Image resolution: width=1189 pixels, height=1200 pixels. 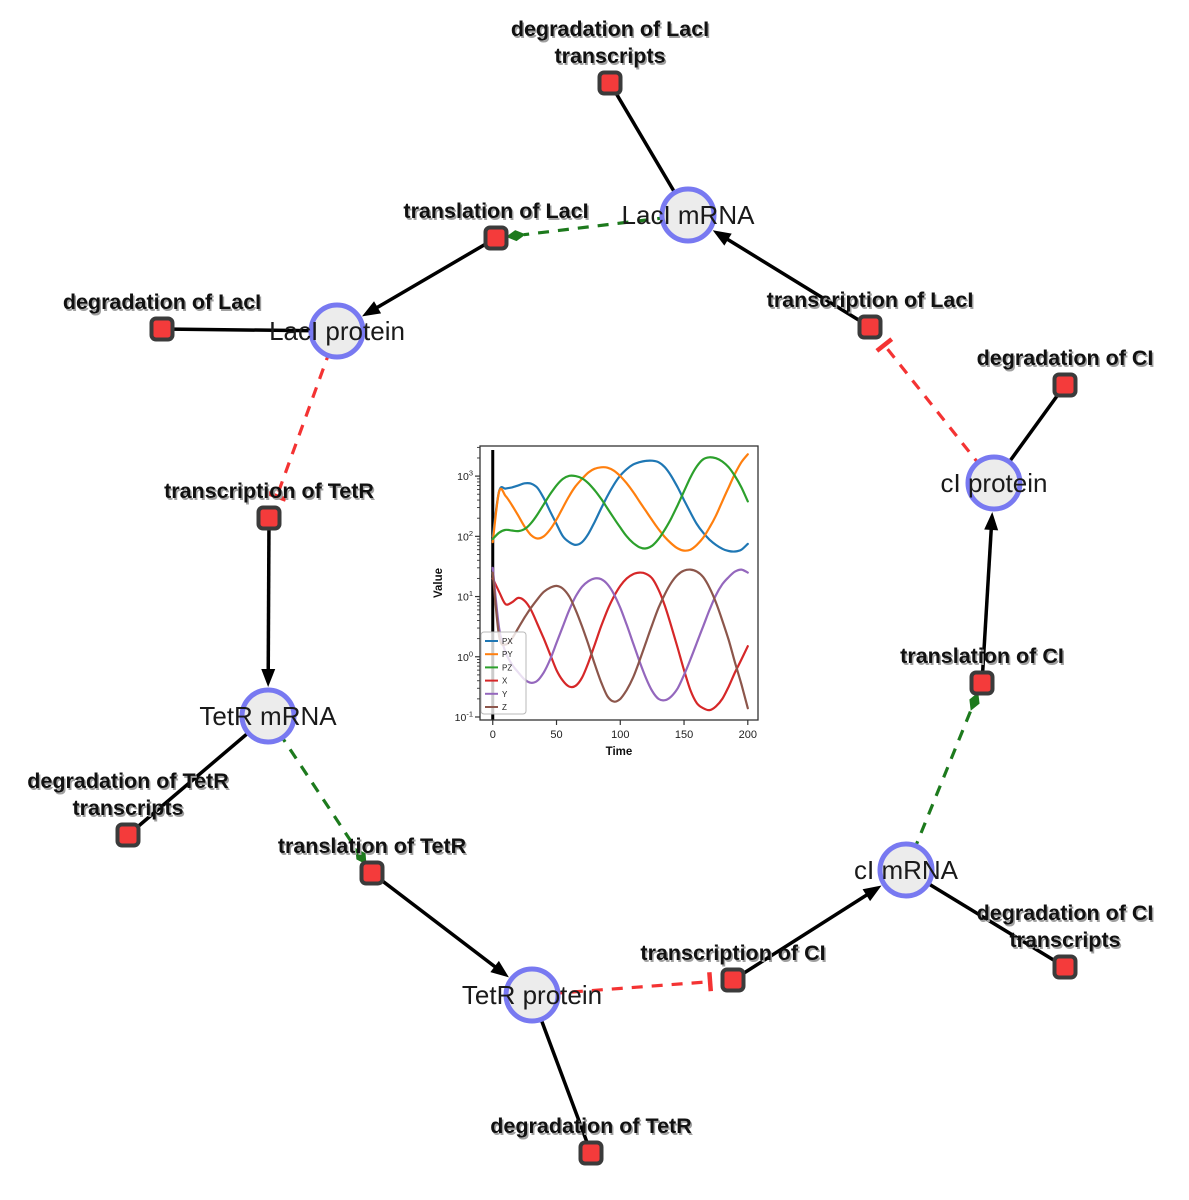 What do you see at coordinates (277, 496) in the screenshot?
I see `edge-inhibition-laci_protein-transcription_tetr-tbar-head` at bounding box center [277, 496].